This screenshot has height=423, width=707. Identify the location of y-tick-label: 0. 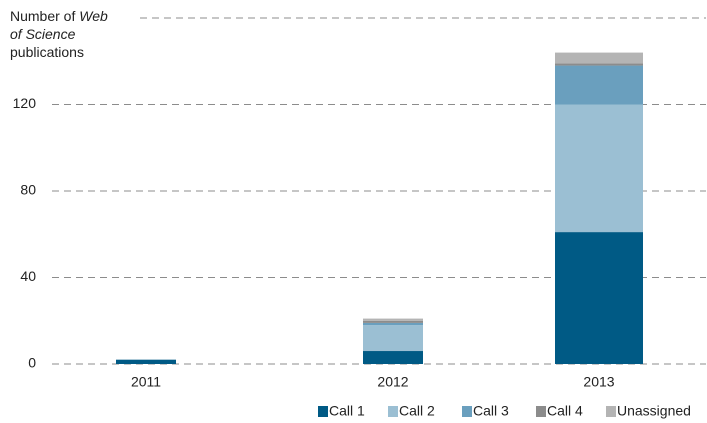
(32, 363).